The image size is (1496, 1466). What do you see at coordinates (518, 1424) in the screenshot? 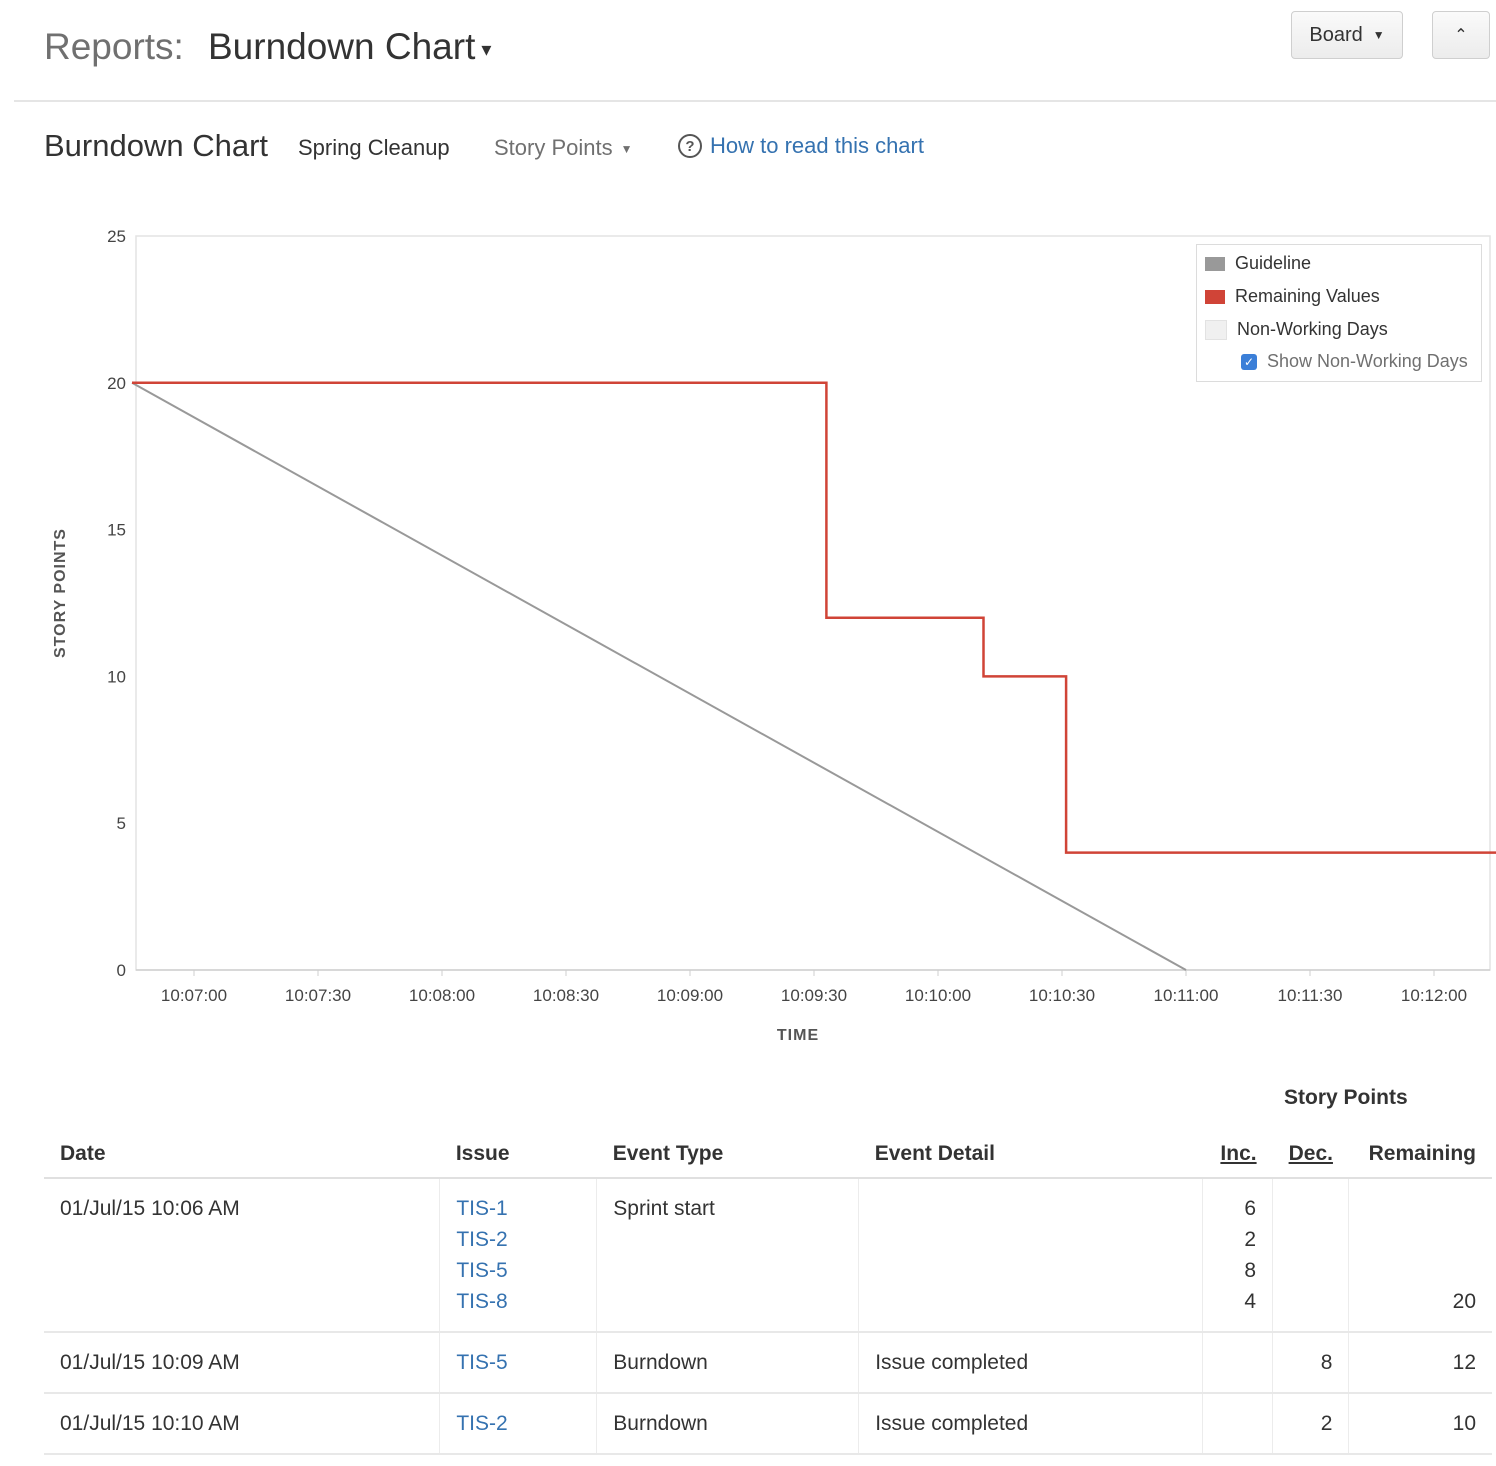
I see `cell-issues: TIS-2` at bounding box center [518, 1424].